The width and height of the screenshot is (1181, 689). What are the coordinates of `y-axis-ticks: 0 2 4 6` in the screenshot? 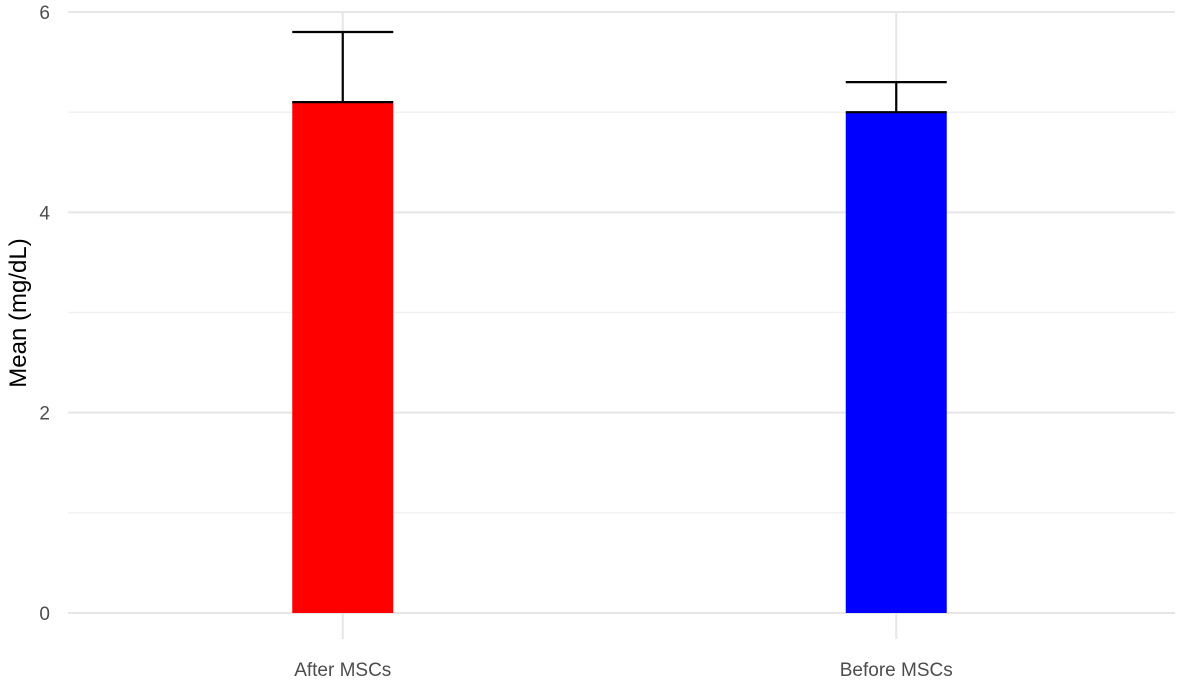 It's located at (44, 314).